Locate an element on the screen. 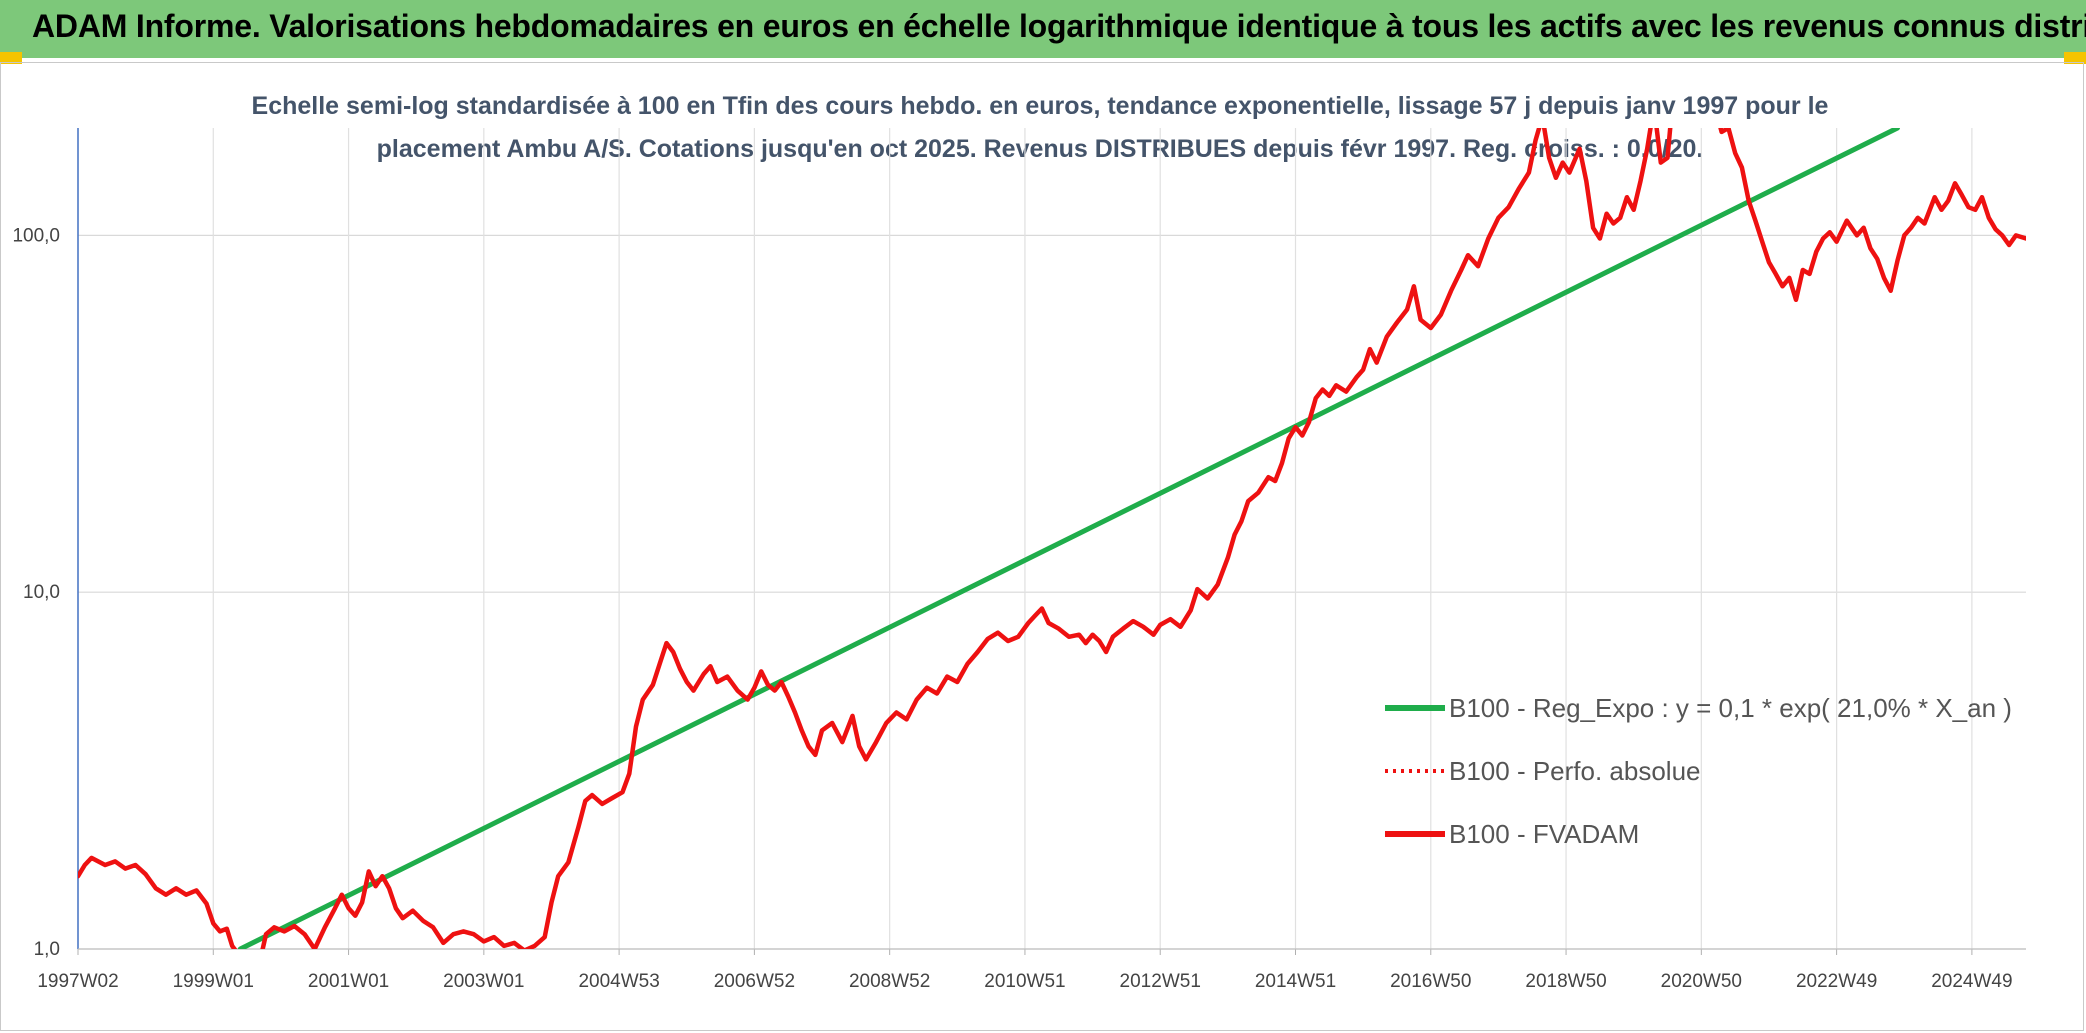  legend-label-3: B100 - FVADAM is located at coordinates (1544, 834).